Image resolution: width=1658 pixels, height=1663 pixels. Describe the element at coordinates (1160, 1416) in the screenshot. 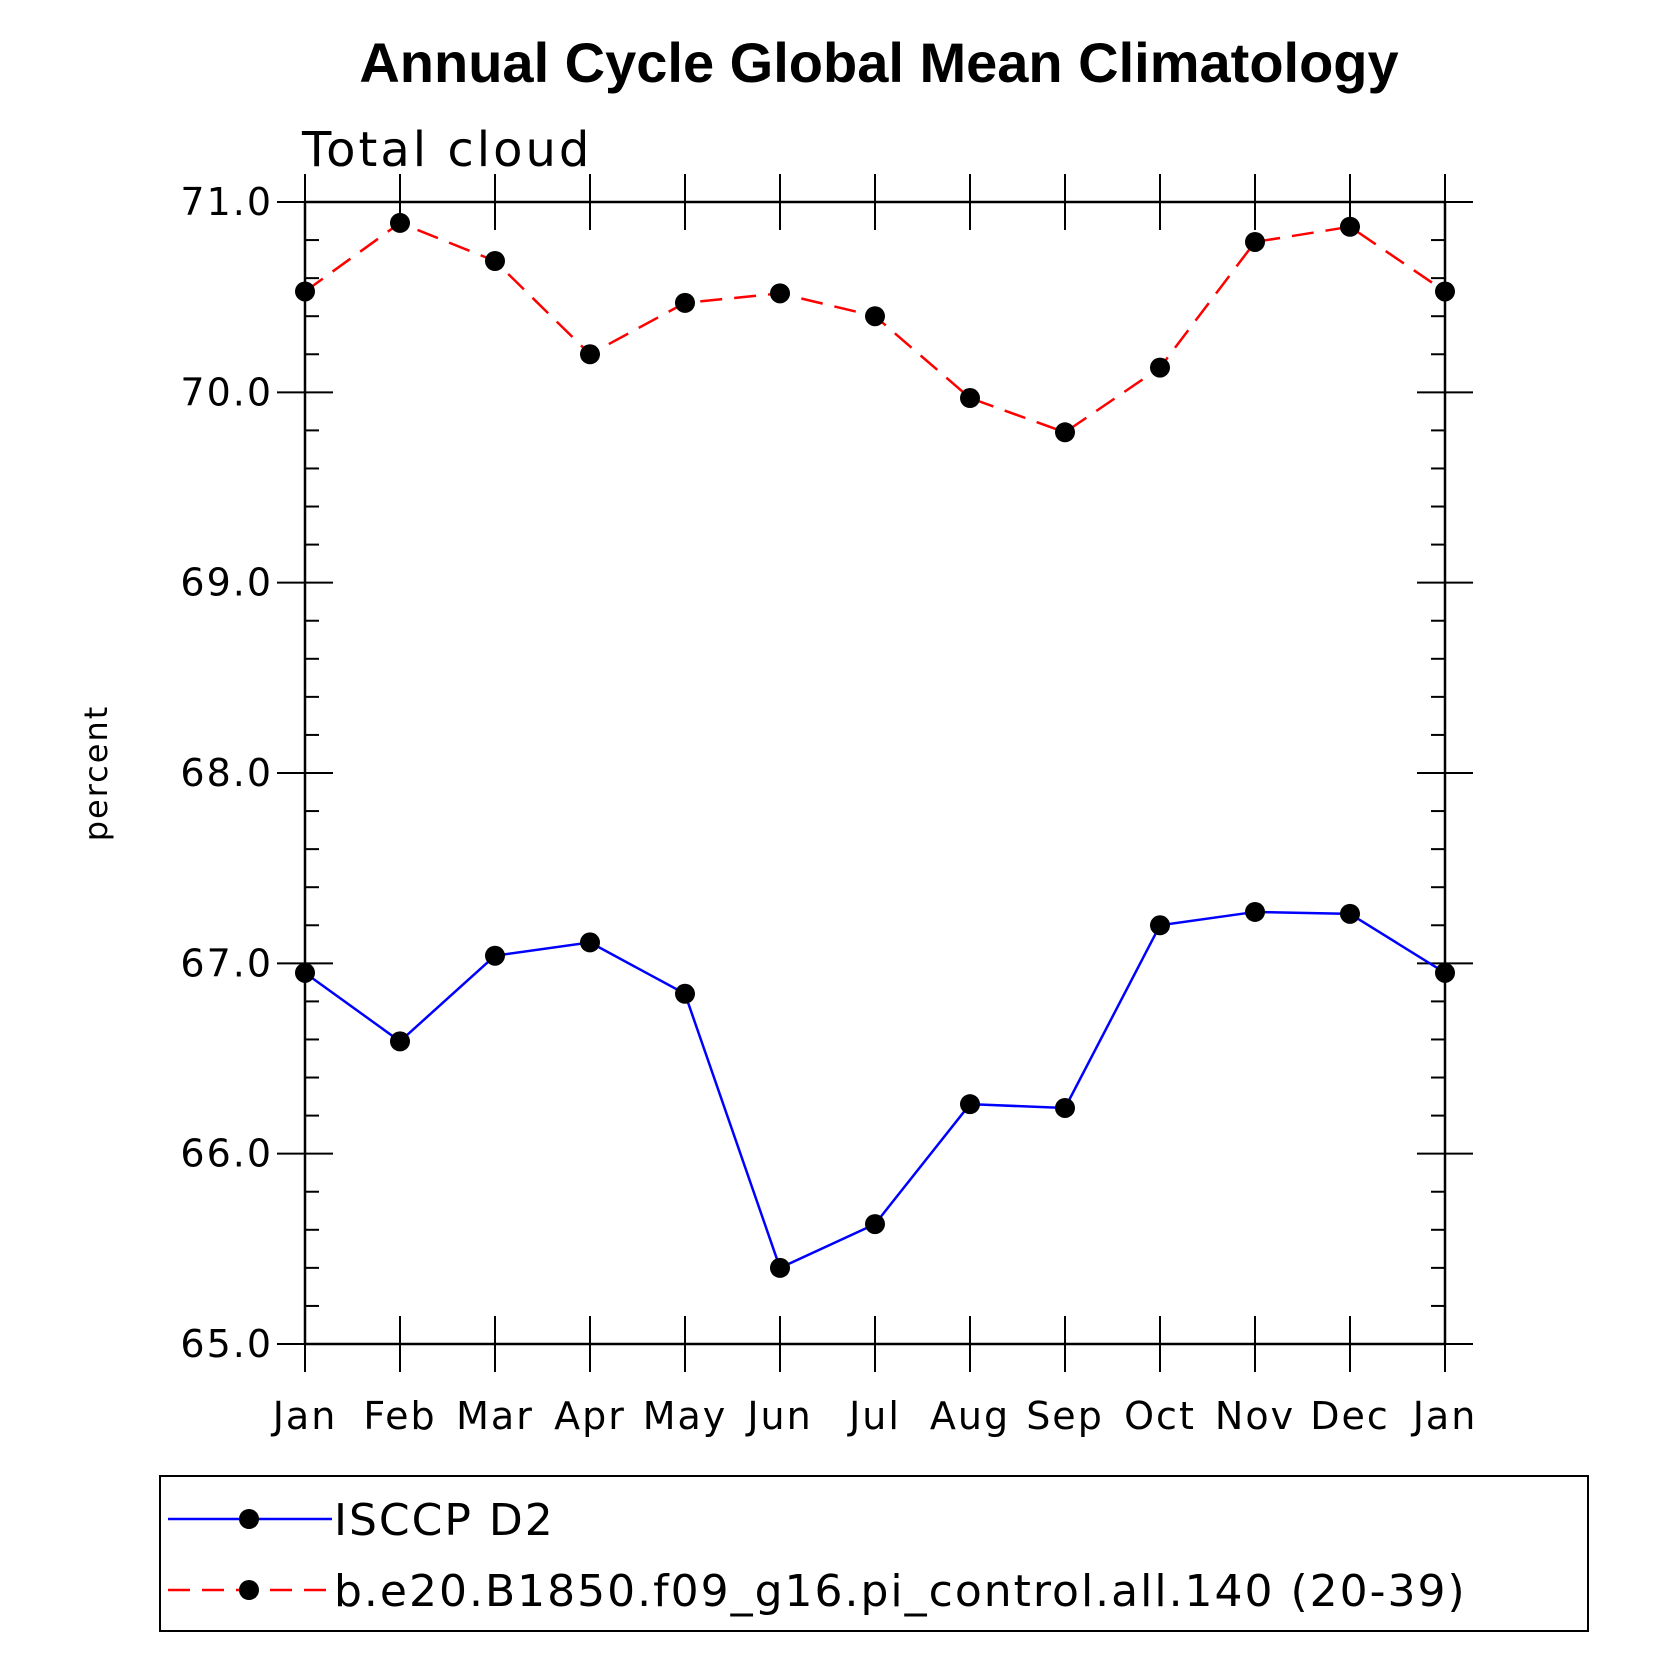

I see `x-tick-label: Oct` at that location.